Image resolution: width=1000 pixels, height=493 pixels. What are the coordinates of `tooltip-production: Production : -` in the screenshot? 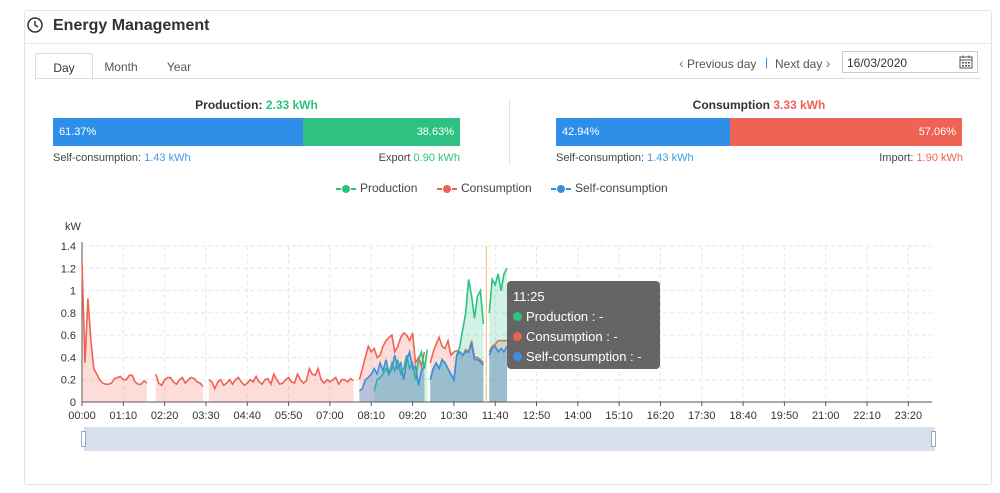 It's located at (558, 316).